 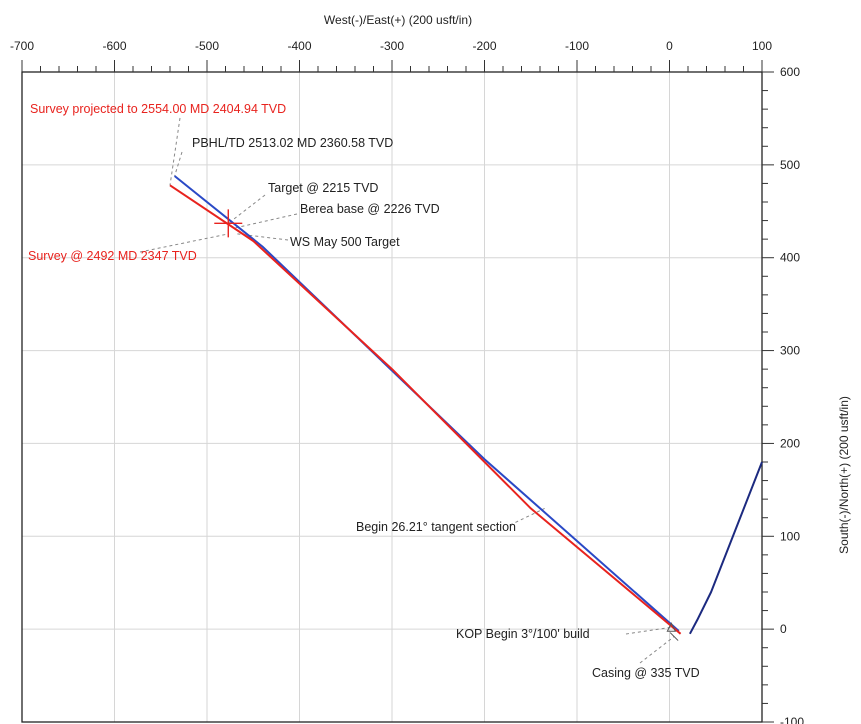 I want to click on y-tick-label: -100, so click(x=792, y=719).